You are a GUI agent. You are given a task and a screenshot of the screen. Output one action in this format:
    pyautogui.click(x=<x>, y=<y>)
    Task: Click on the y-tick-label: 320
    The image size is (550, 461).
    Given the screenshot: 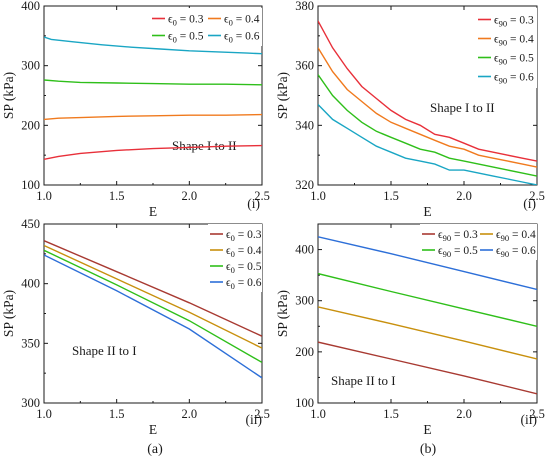 What is the action you would take?
    pyautogui.click(x=304, y=185)
    